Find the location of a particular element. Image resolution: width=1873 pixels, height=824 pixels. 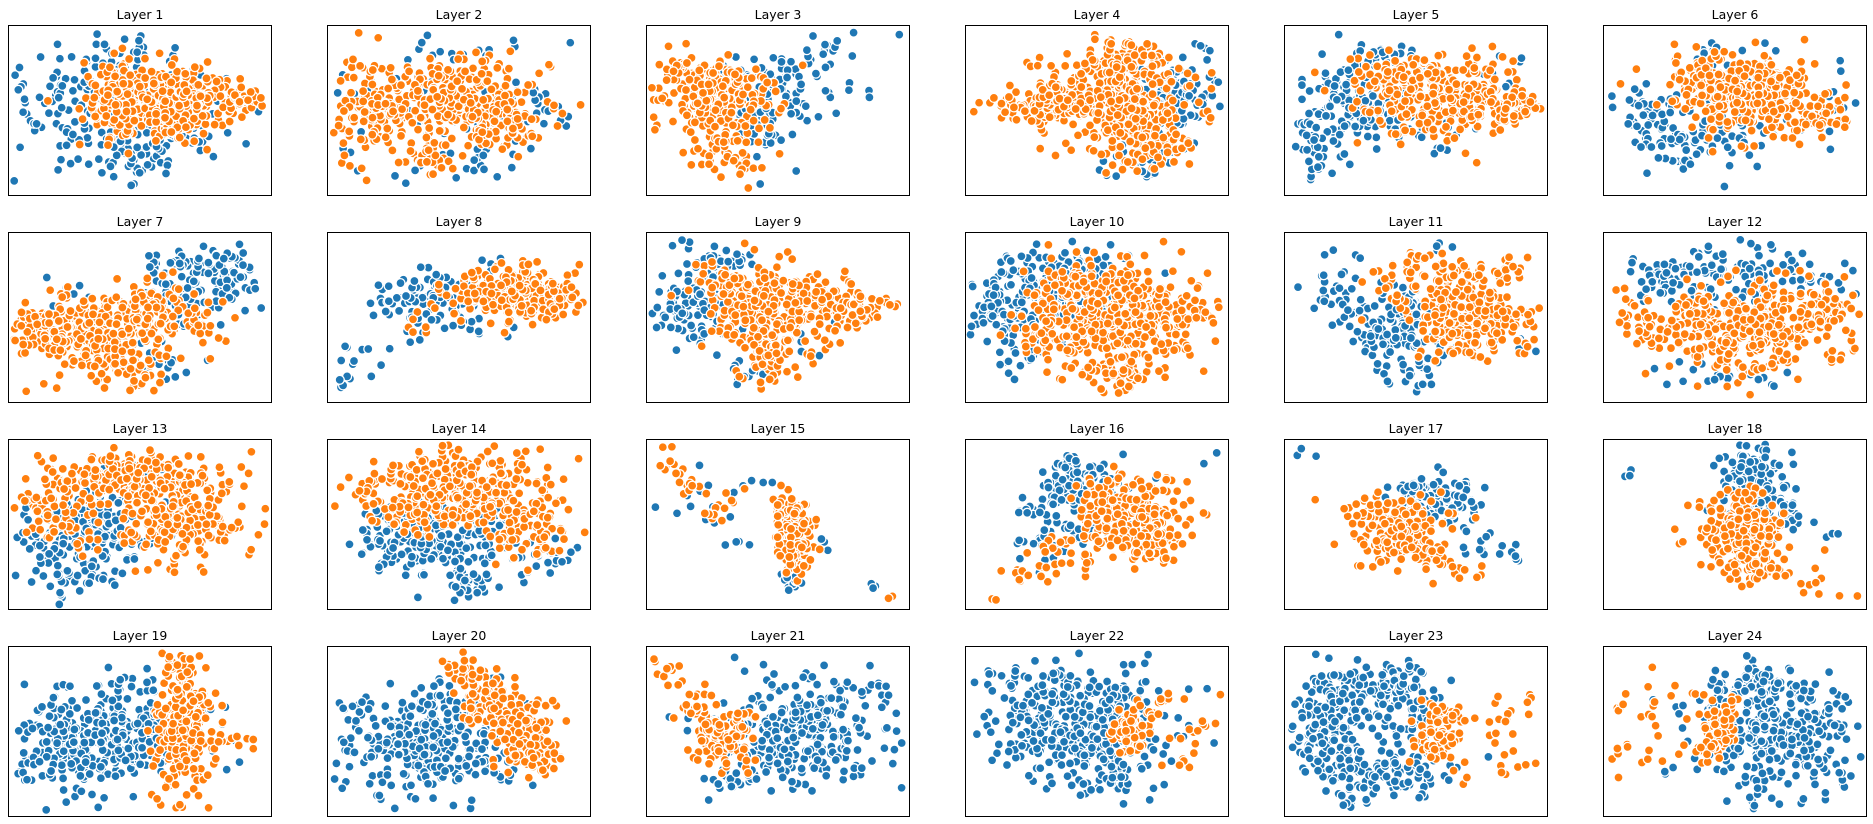

subplot-layer-6: Layer 6 is located at coordinates (1735, 101).